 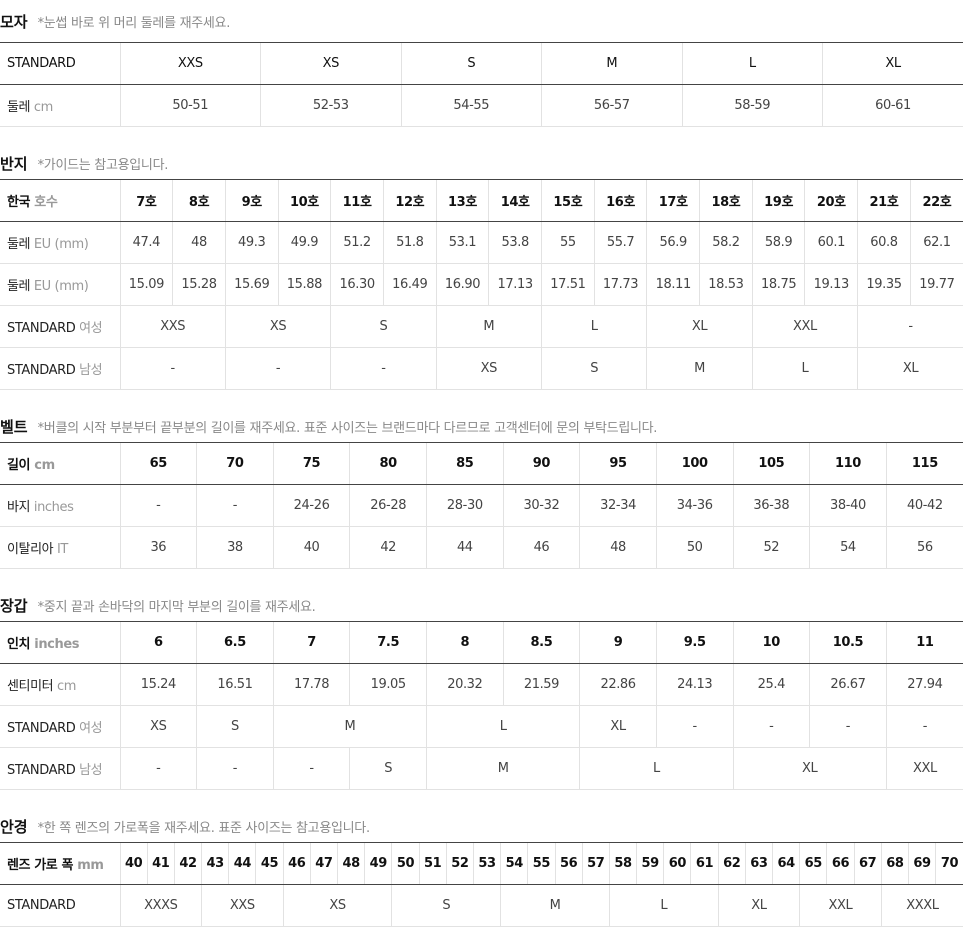 I want to click on table-cell: 60.1, so click(x=831, y=243).